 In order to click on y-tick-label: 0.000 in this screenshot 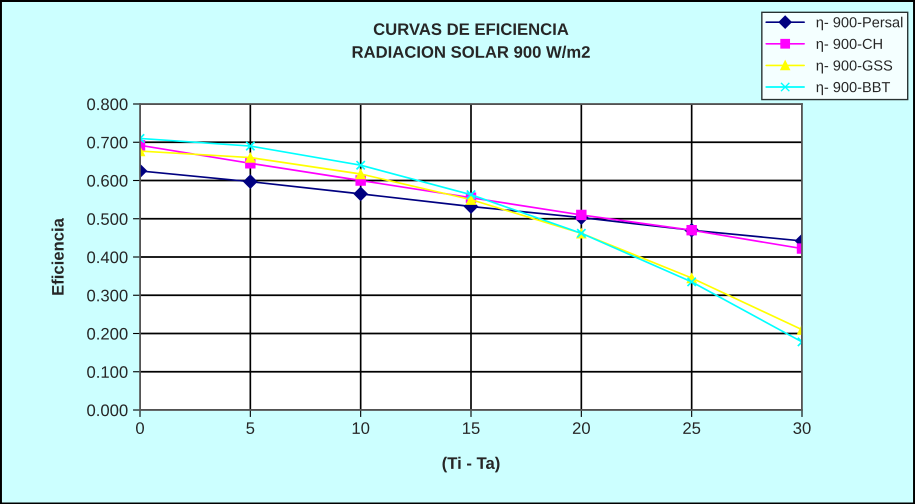, I will do `click(107, 410)`.